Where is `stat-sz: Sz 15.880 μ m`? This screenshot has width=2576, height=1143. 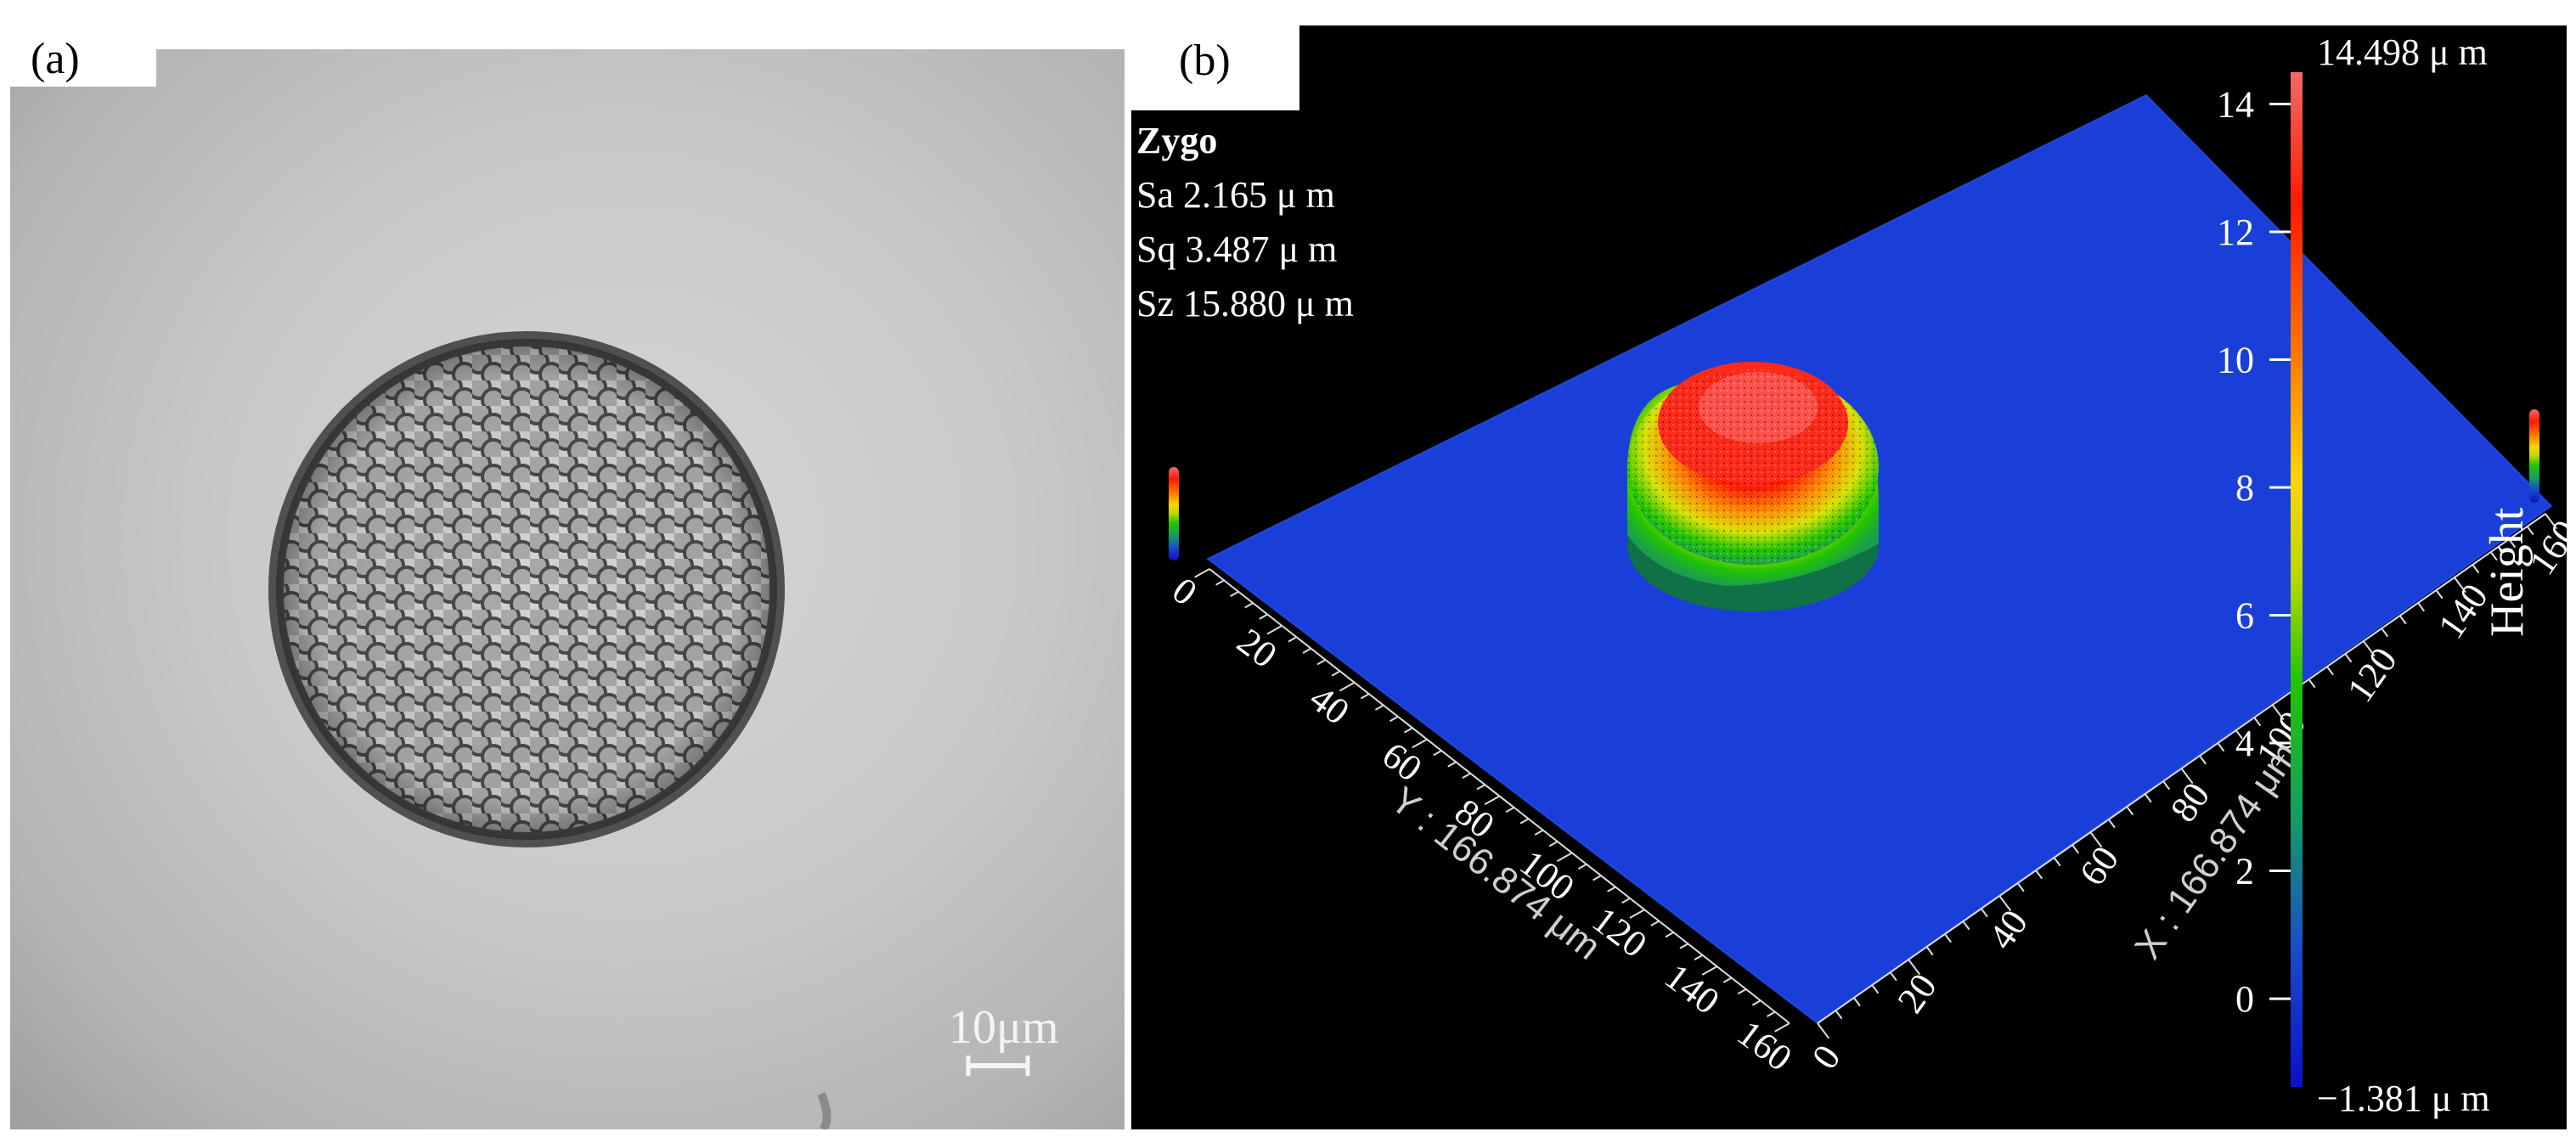
stat-sz: Sz 15.880 μ m is located at coordinates (1245, 303).